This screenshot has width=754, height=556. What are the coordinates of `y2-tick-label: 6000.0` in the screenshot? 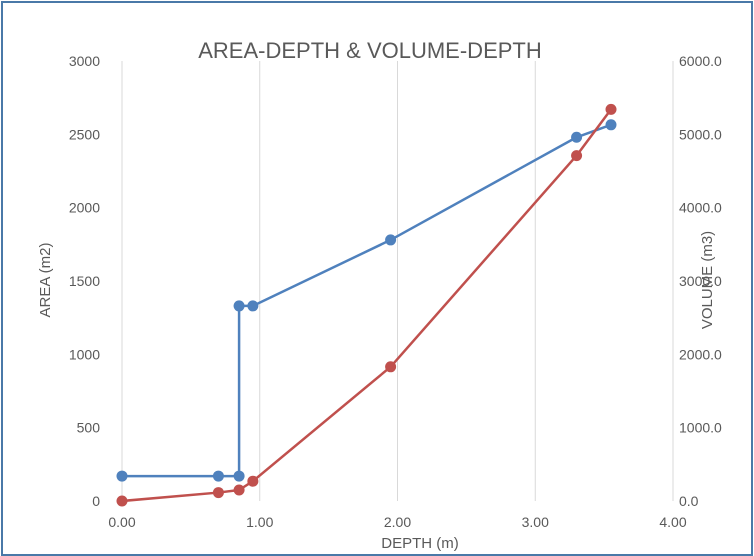 It's located at (700, 61).